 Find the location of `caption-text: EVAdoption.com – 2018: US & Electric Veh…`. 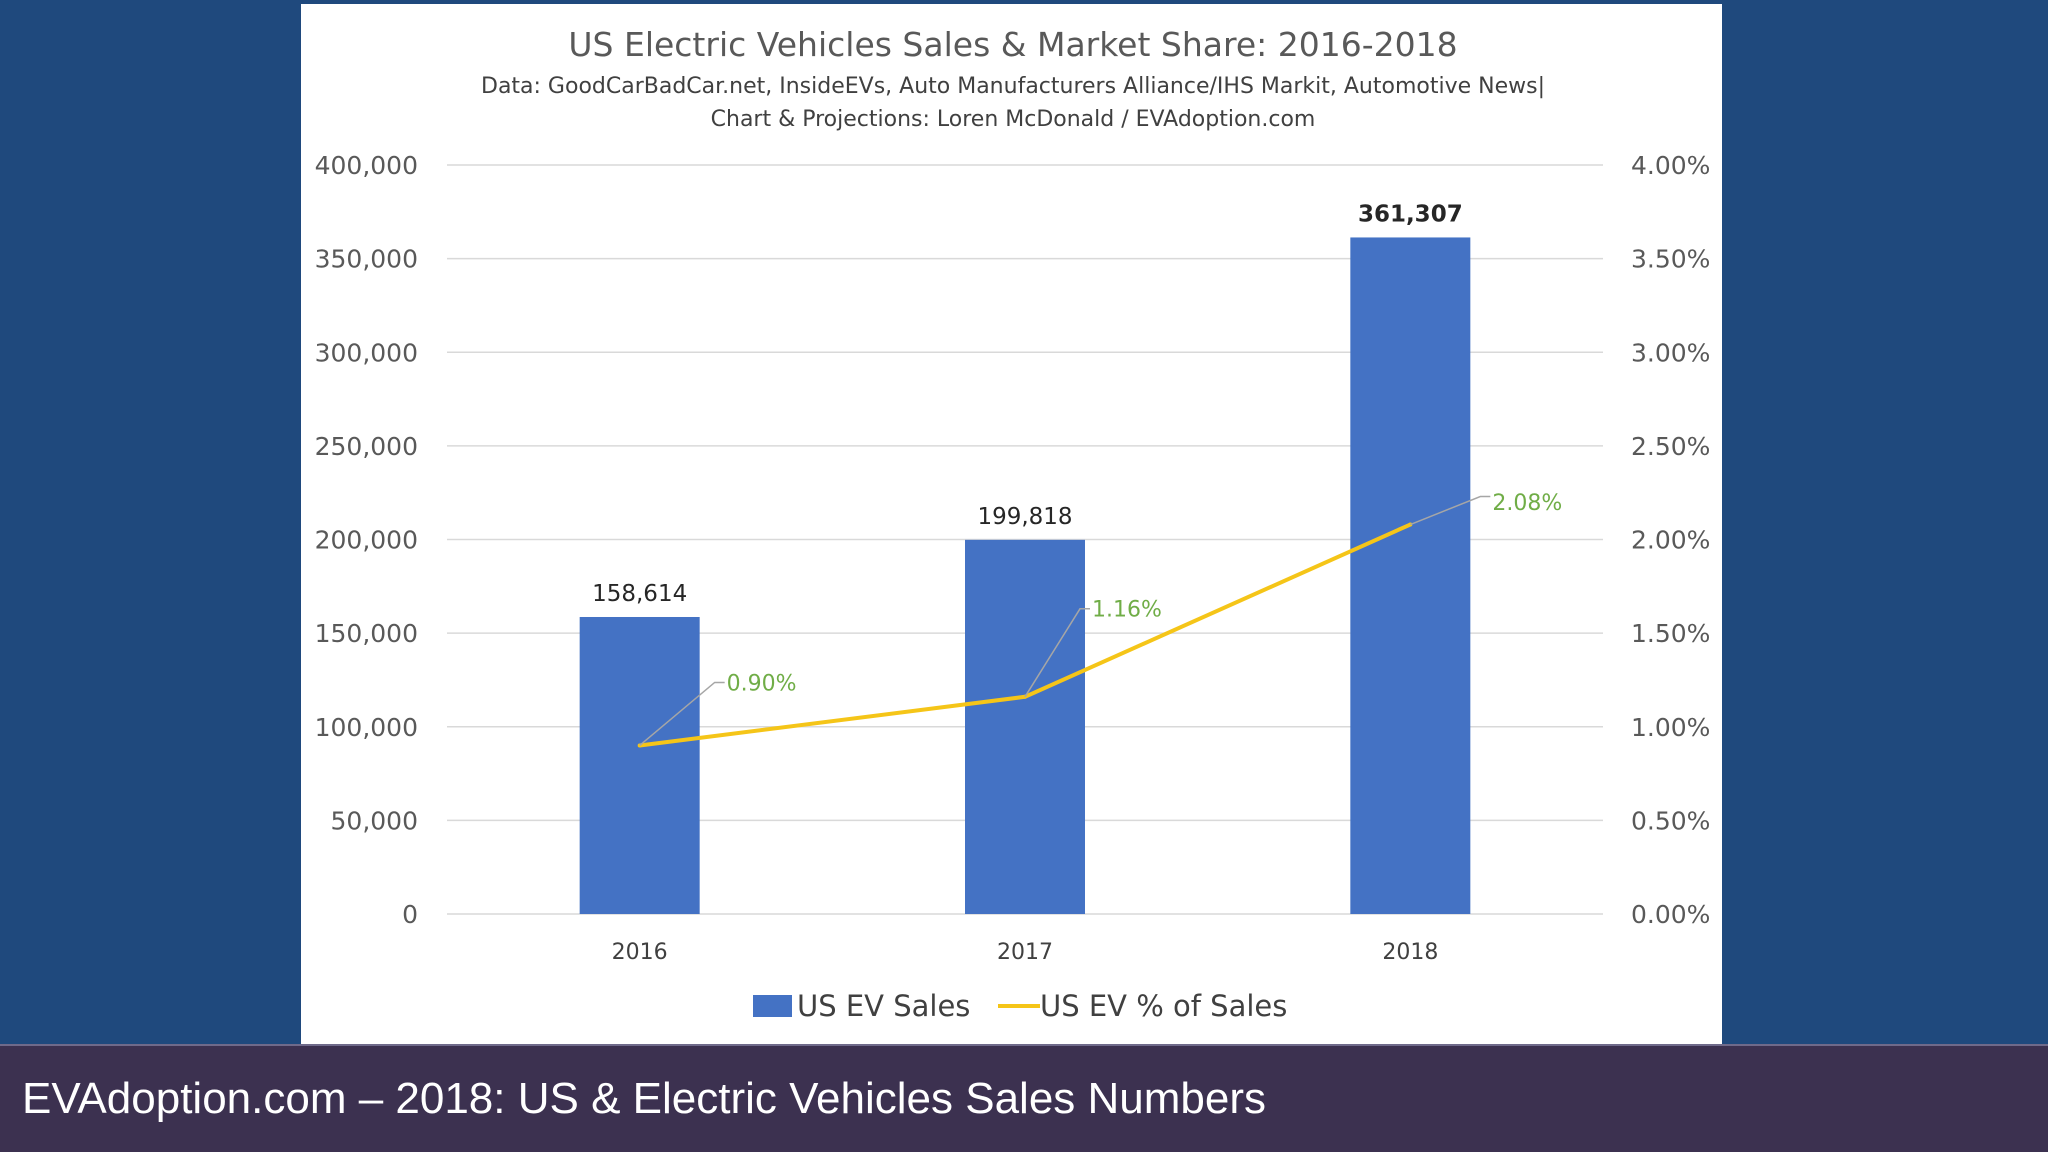

caption-text: EVAdoption.com – 2018: US & Electric Veh… is located at coordinates (644, 1098).